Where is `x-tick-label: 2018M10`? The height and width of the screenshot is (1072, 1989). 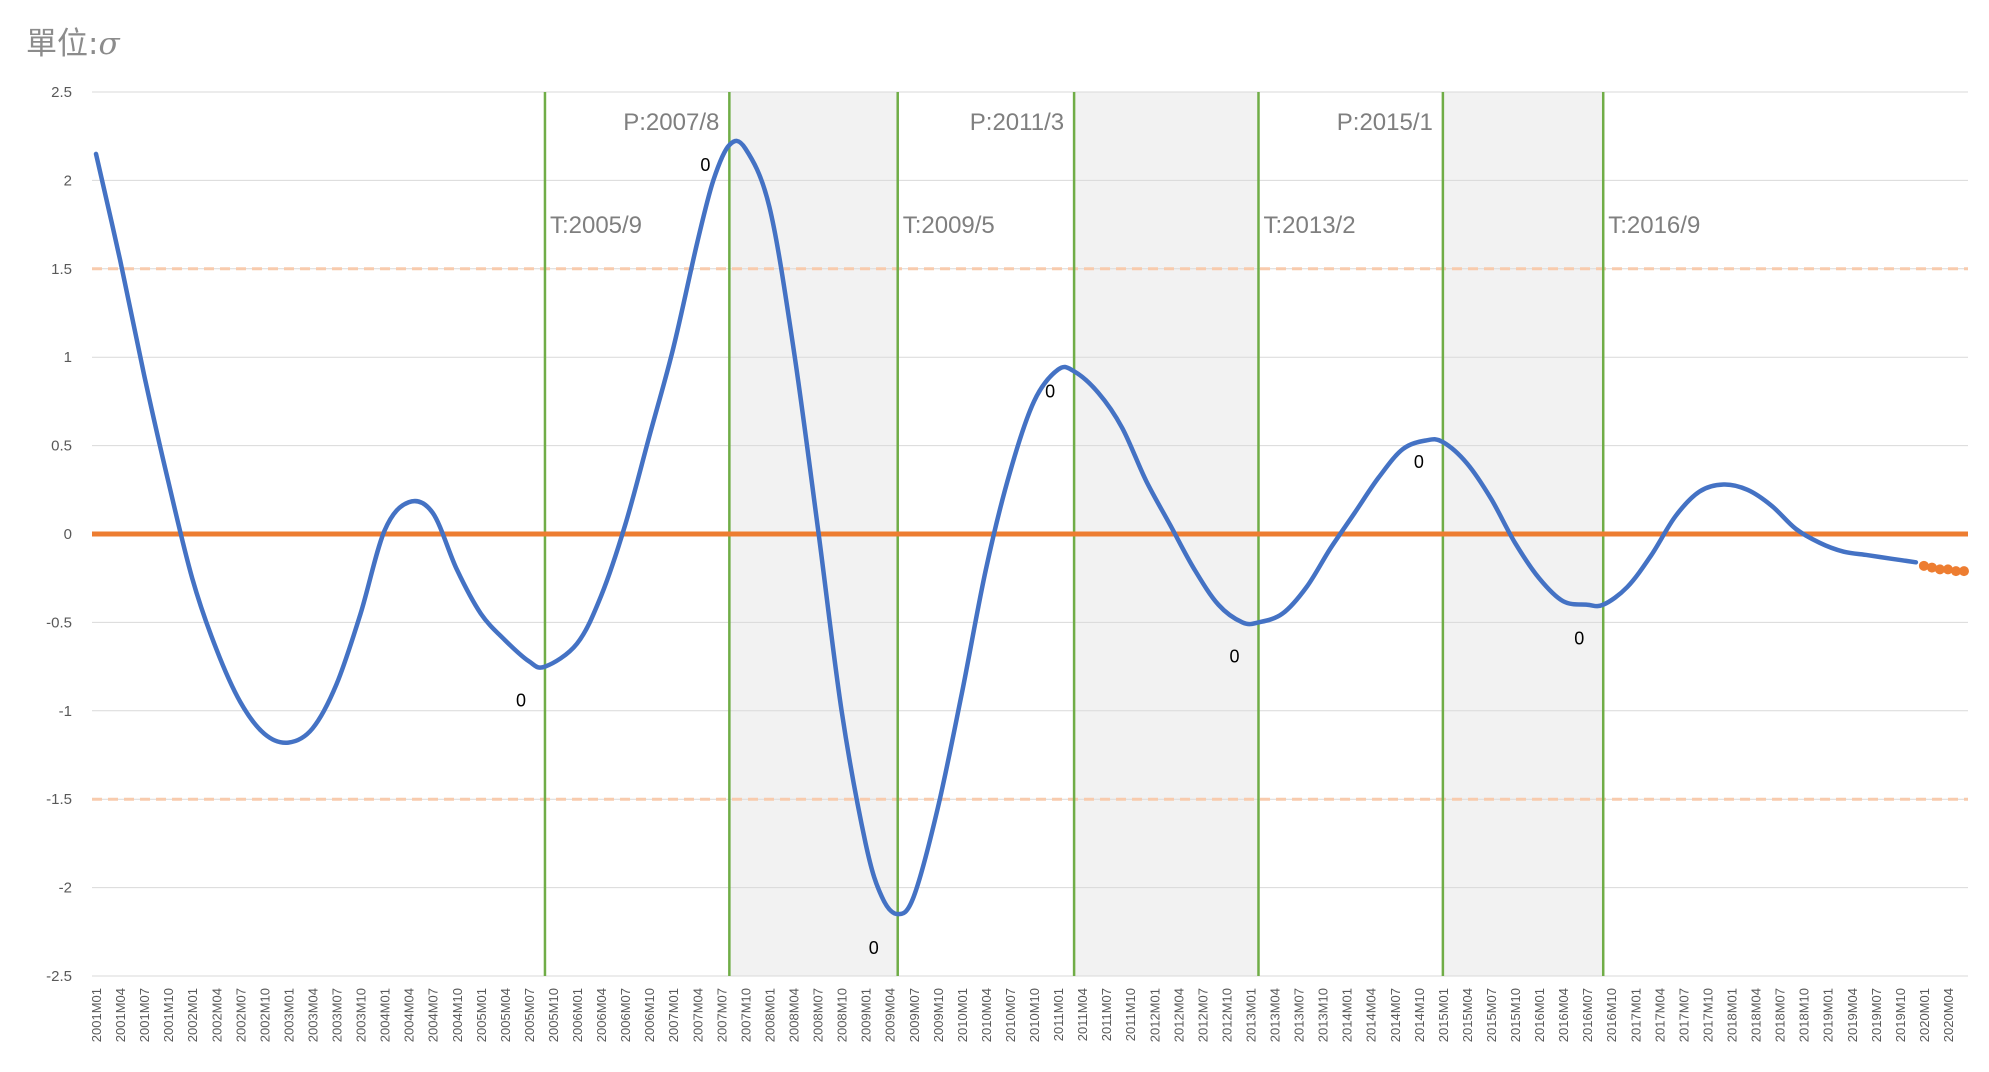 x-tick-label: 2018M10 is located at coordinates (1804, 1015).